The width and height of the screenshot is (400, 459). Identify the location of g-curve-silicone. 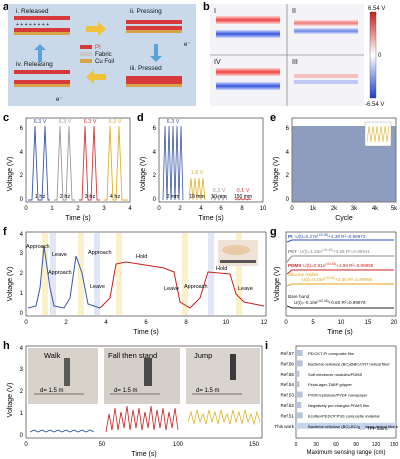
(340, 285).